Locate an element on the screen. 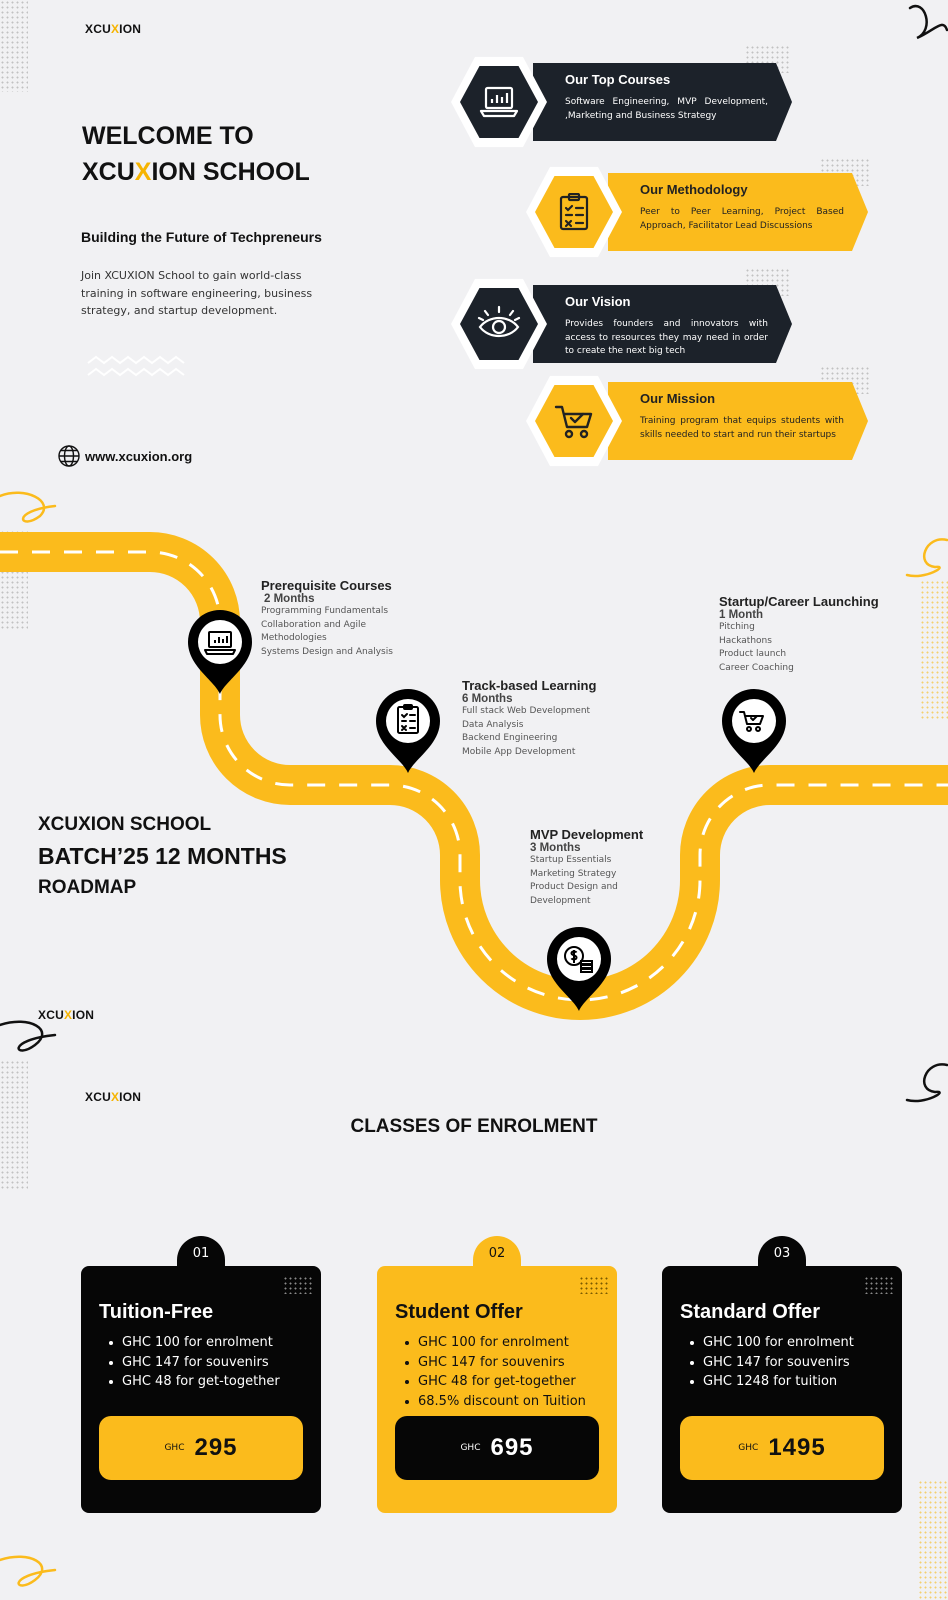 The height and width of the screenshot is (1600, 948). page-title: WELCOME TO XCUXION SCHOOL is located at coordinates (196, 154).